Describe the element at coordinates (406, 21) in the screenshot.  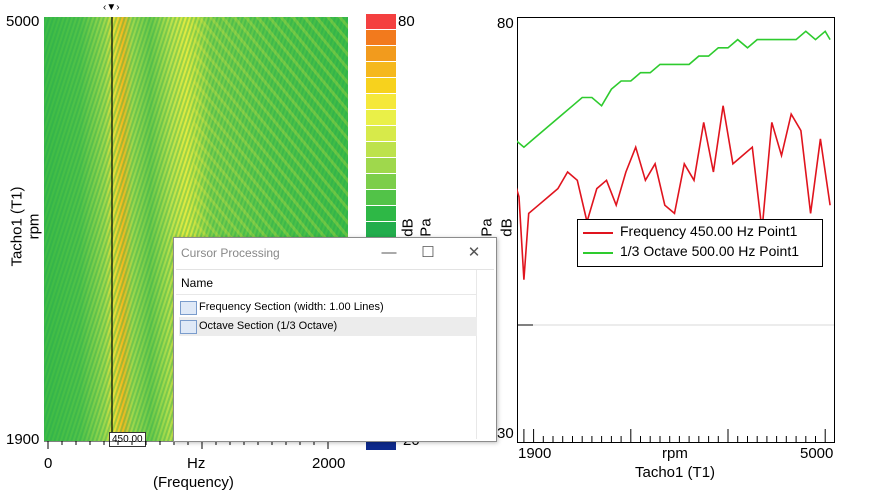
I see `colorbar-top-label: 80` at that location.